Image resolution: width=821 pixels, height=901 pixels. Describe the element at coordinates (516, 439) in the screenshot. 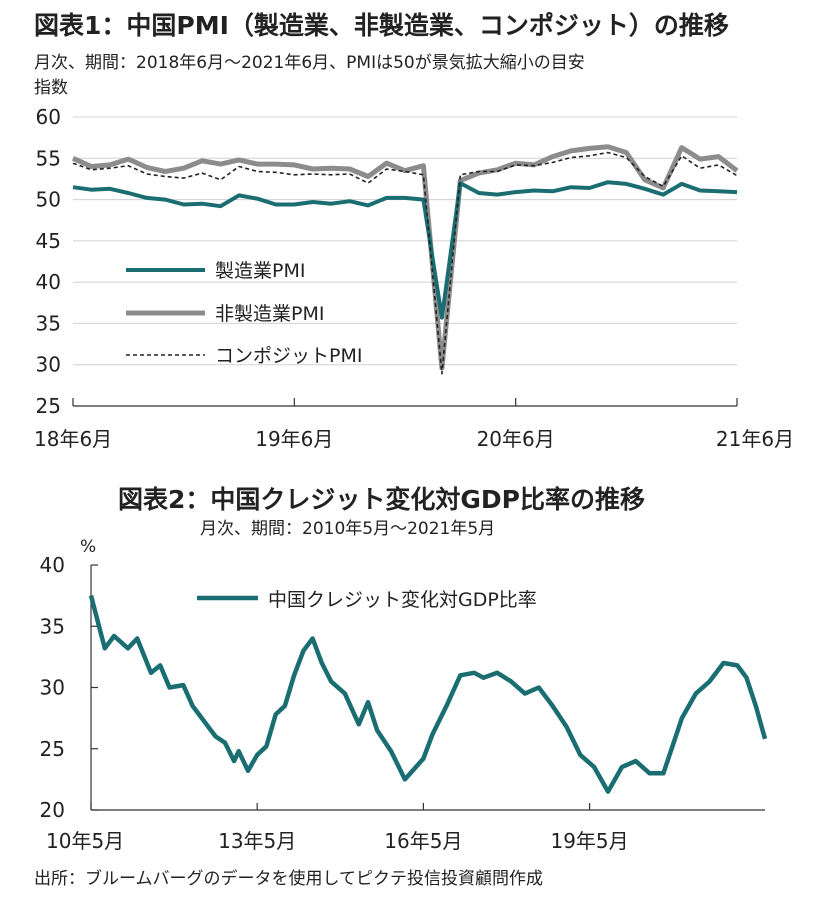

I see `x-tick-label: 20年6月` at that location.